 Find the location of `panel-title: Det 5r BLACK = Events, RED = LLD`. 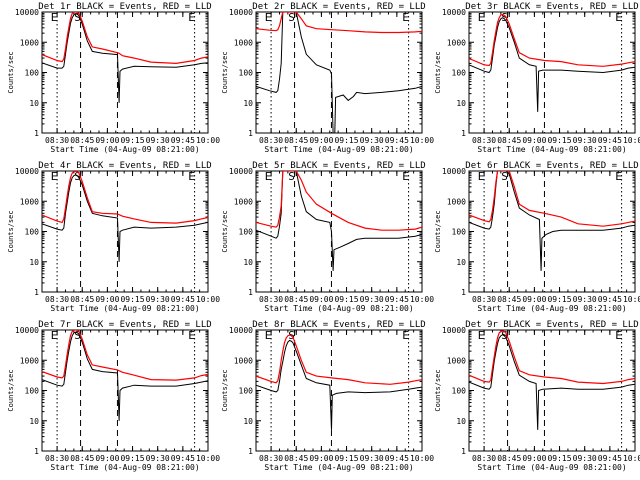

panel-title: Det 5r BLACK = Events, RED = LLD is located at coordinates (338, 166).